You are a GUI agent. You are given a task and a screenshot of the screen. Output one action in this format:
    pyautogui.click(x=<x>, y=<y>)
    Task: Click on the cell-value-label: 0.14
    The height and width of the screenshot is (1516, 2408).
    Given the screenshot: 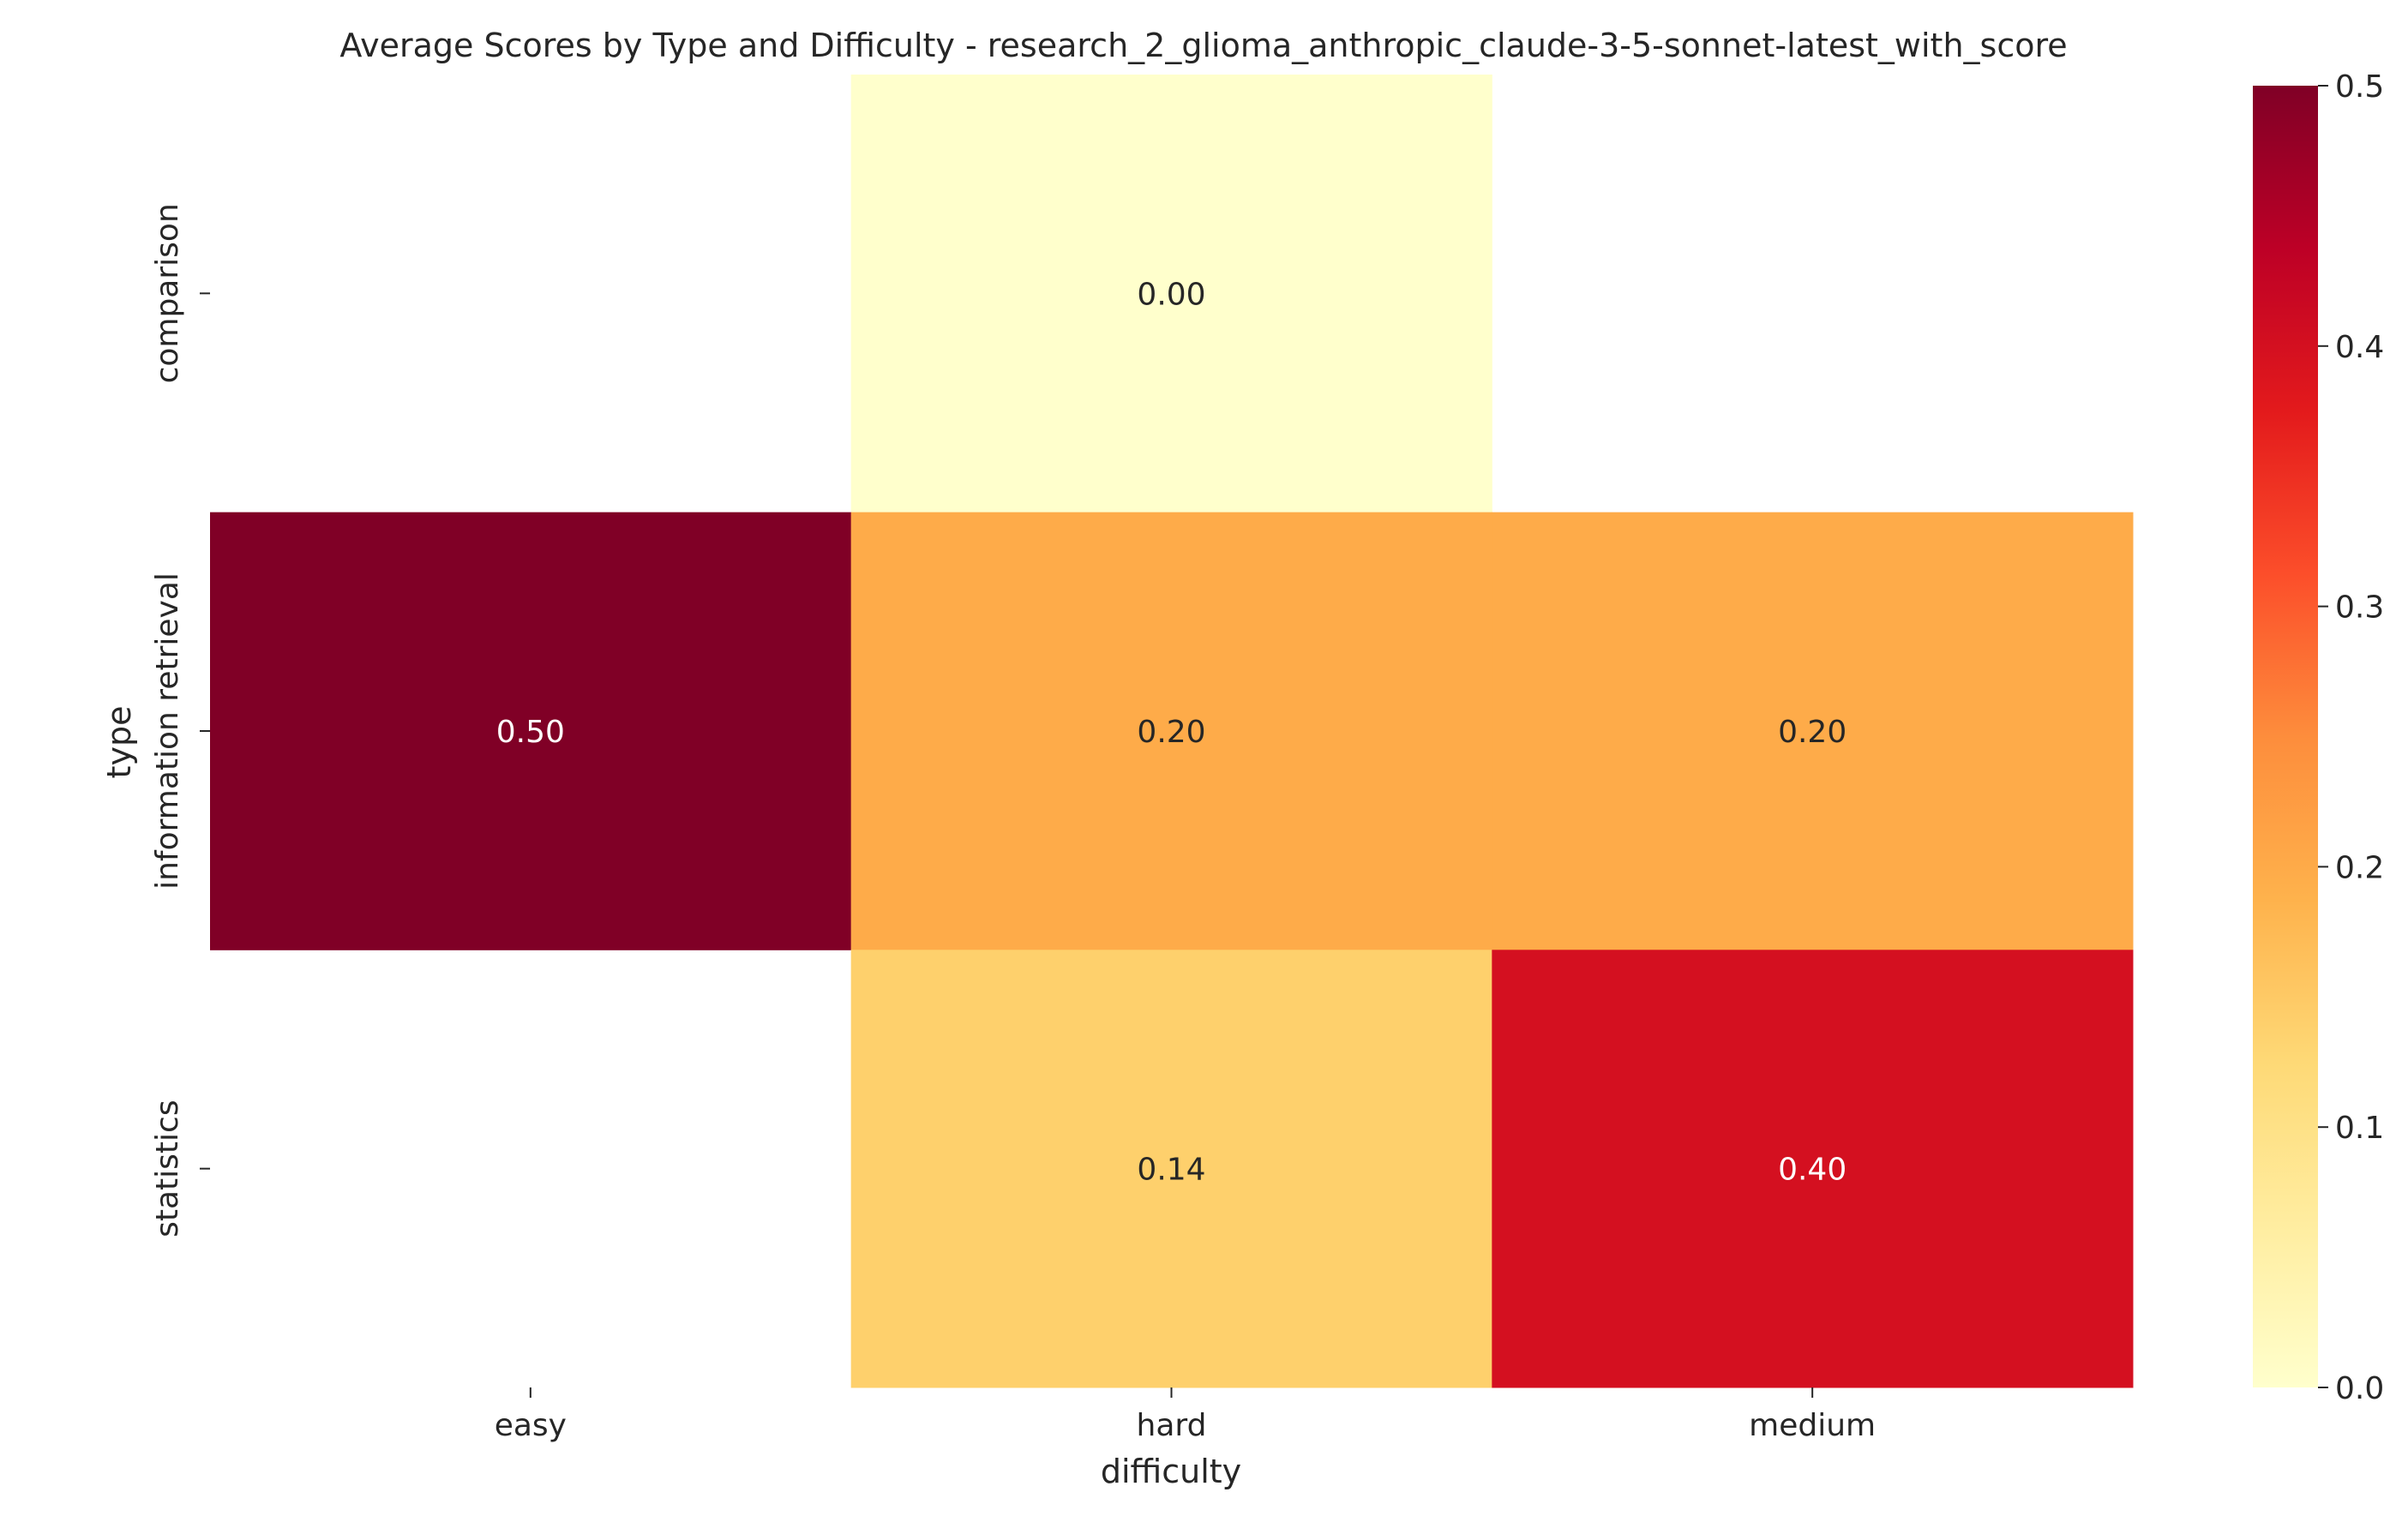 What is the action you would take?
    pyautogui.click(x=1171, y=1170)
    